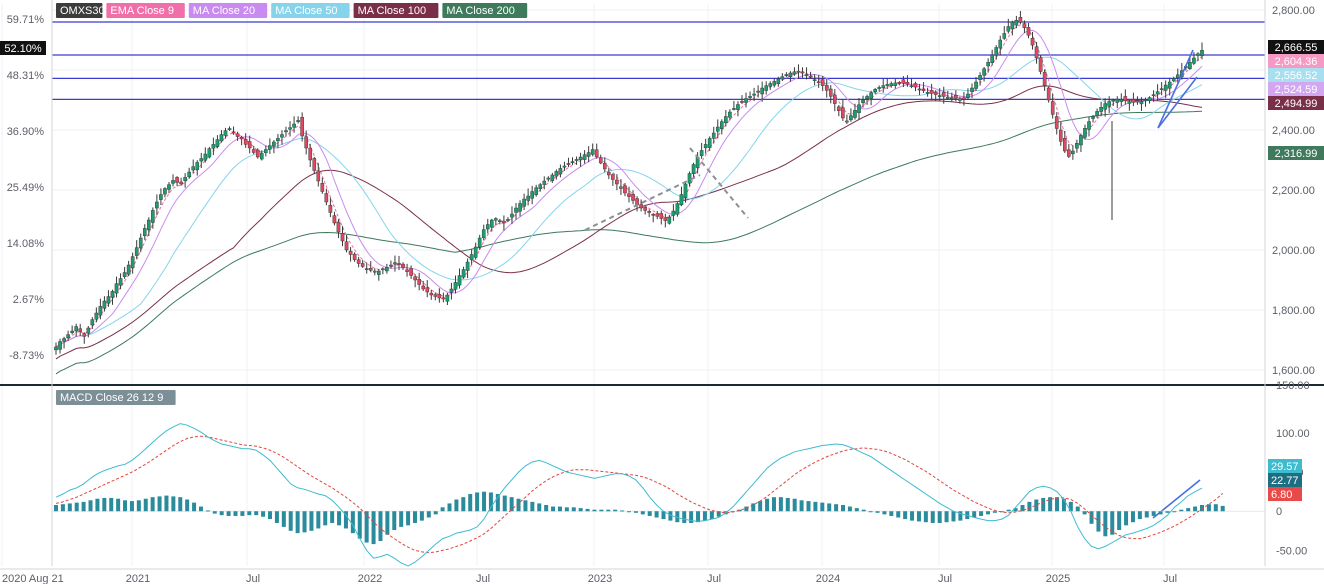 The width and height of the screenshot is (1324, 584). What do you see at coordinates (1296, 89) in the screenshot?
I see `ma20-value-tag` at bounding box center [1296, 89].